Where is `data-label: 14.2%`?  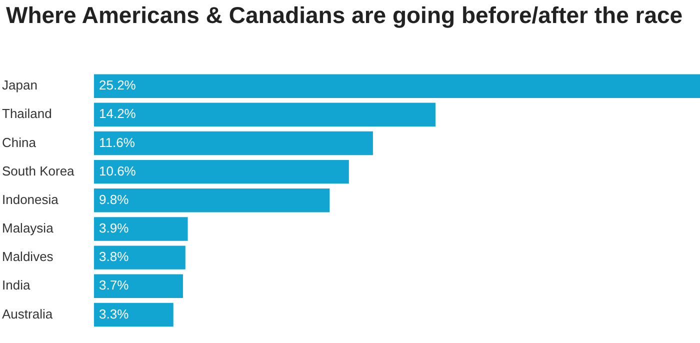
data-label: 14.2% is located at coordinates (117, 114).